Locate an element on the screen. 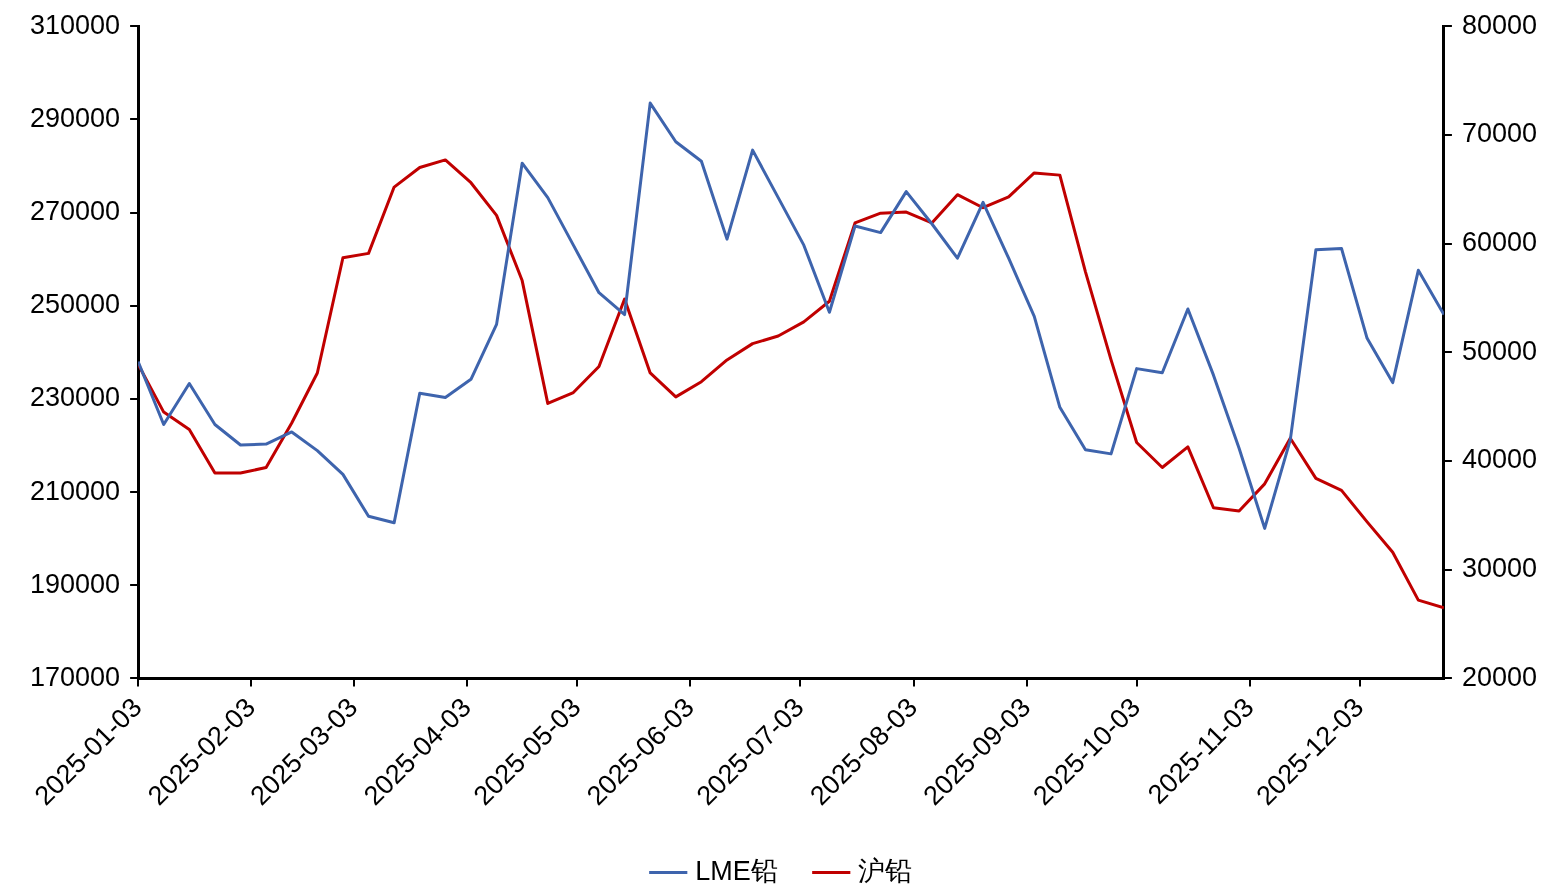  y2-tick-label: 70000 is located at coordinates (1499, 133).